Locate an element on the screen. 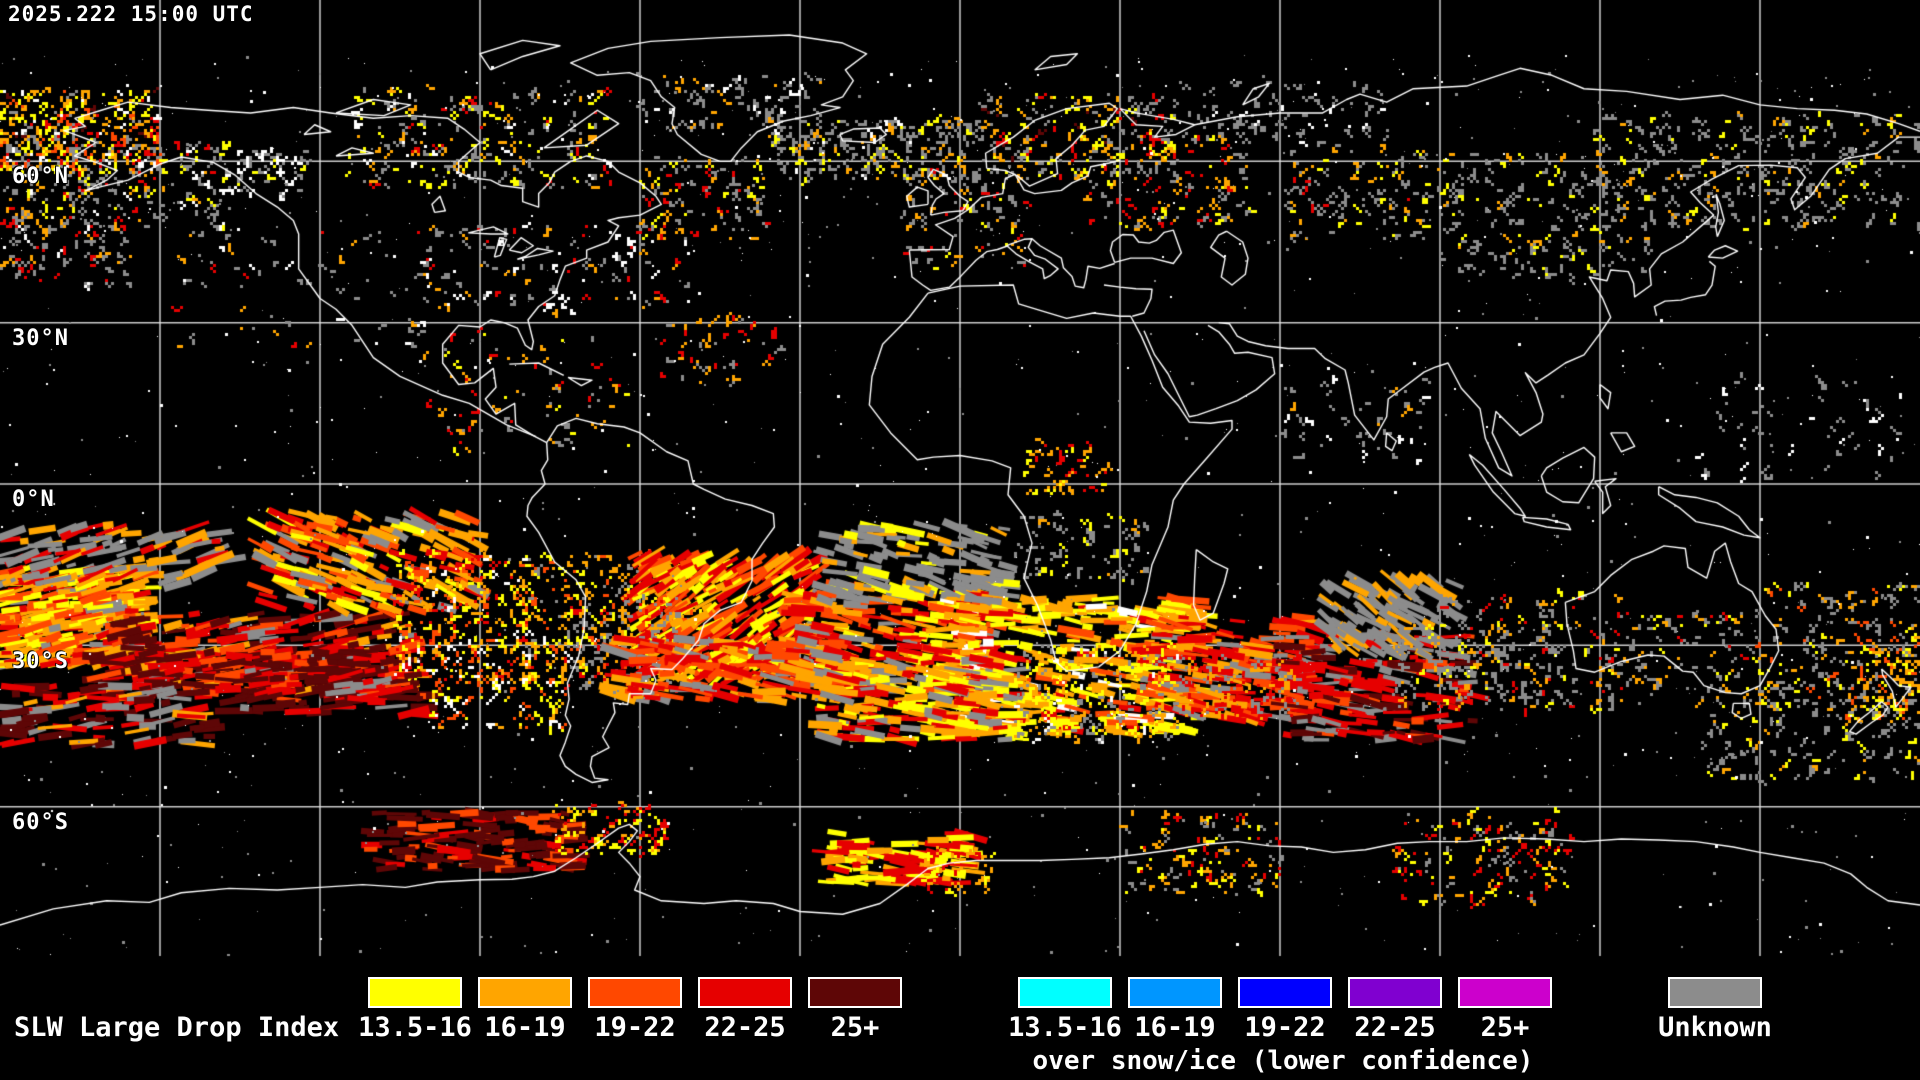 The width and height of the screenshot is (1920, 1080). legend-label-snowice-16-19: 16-19 is located at coordinates (1175, 1027).